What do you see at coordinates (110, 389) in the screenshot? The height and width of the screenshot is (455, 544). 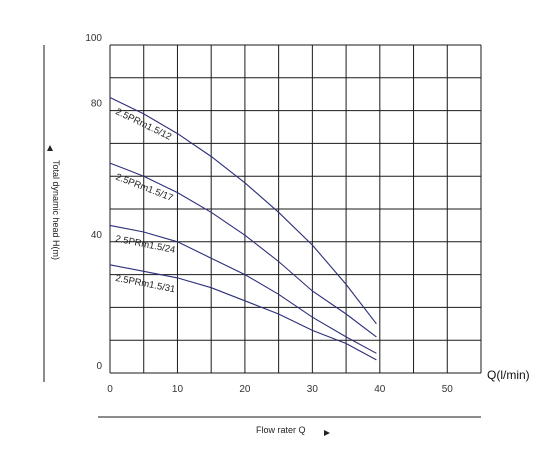 I see `x-tick-label: 0` at bounding box center [110, 389].